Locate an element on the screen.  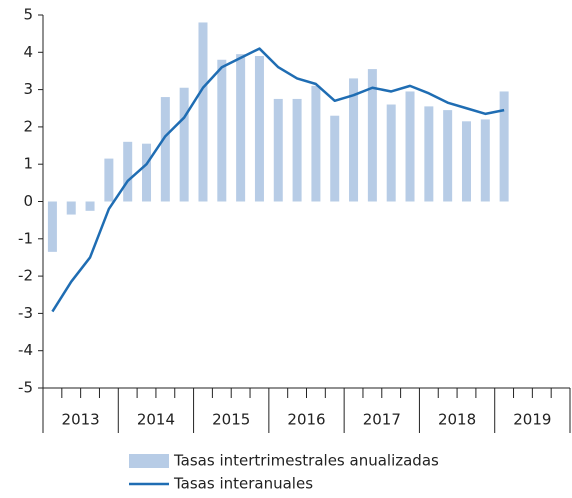
y-tick-label: -2 is located at coordinates (25, 276).